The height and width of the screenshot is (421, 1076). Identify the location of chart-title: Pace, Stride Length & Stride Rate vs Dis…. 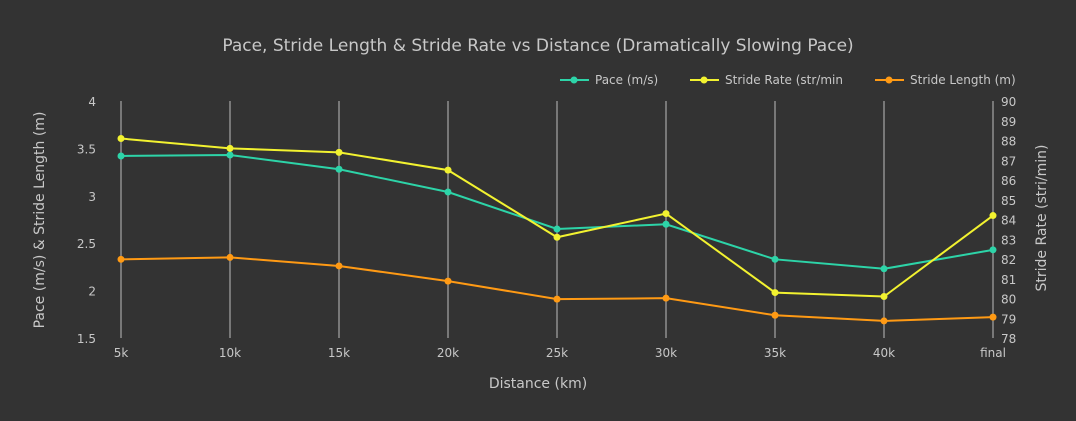
(537, 46).